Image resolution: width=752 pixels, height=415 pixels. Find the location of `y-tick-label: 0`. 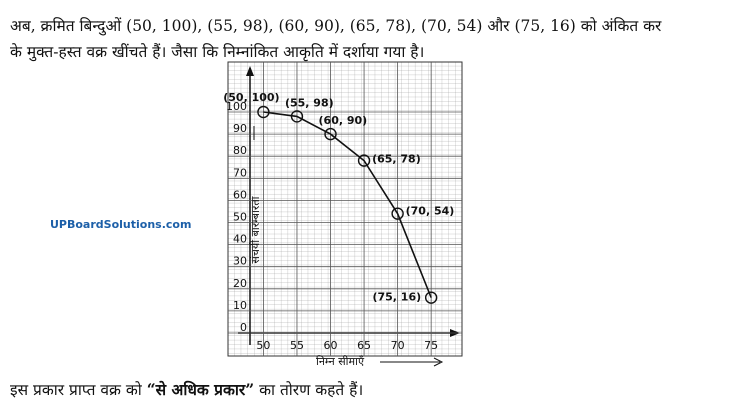

y-tick-label: 0 is located at coordinates (243, 327).